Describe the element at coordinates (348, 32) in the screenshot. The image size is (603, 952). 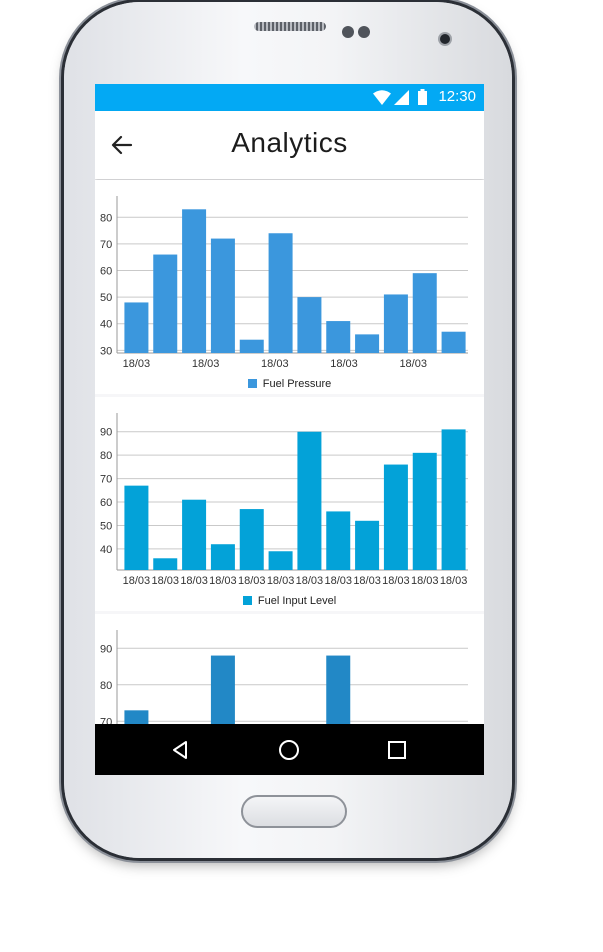
I see `proximity-sensor` at that location.